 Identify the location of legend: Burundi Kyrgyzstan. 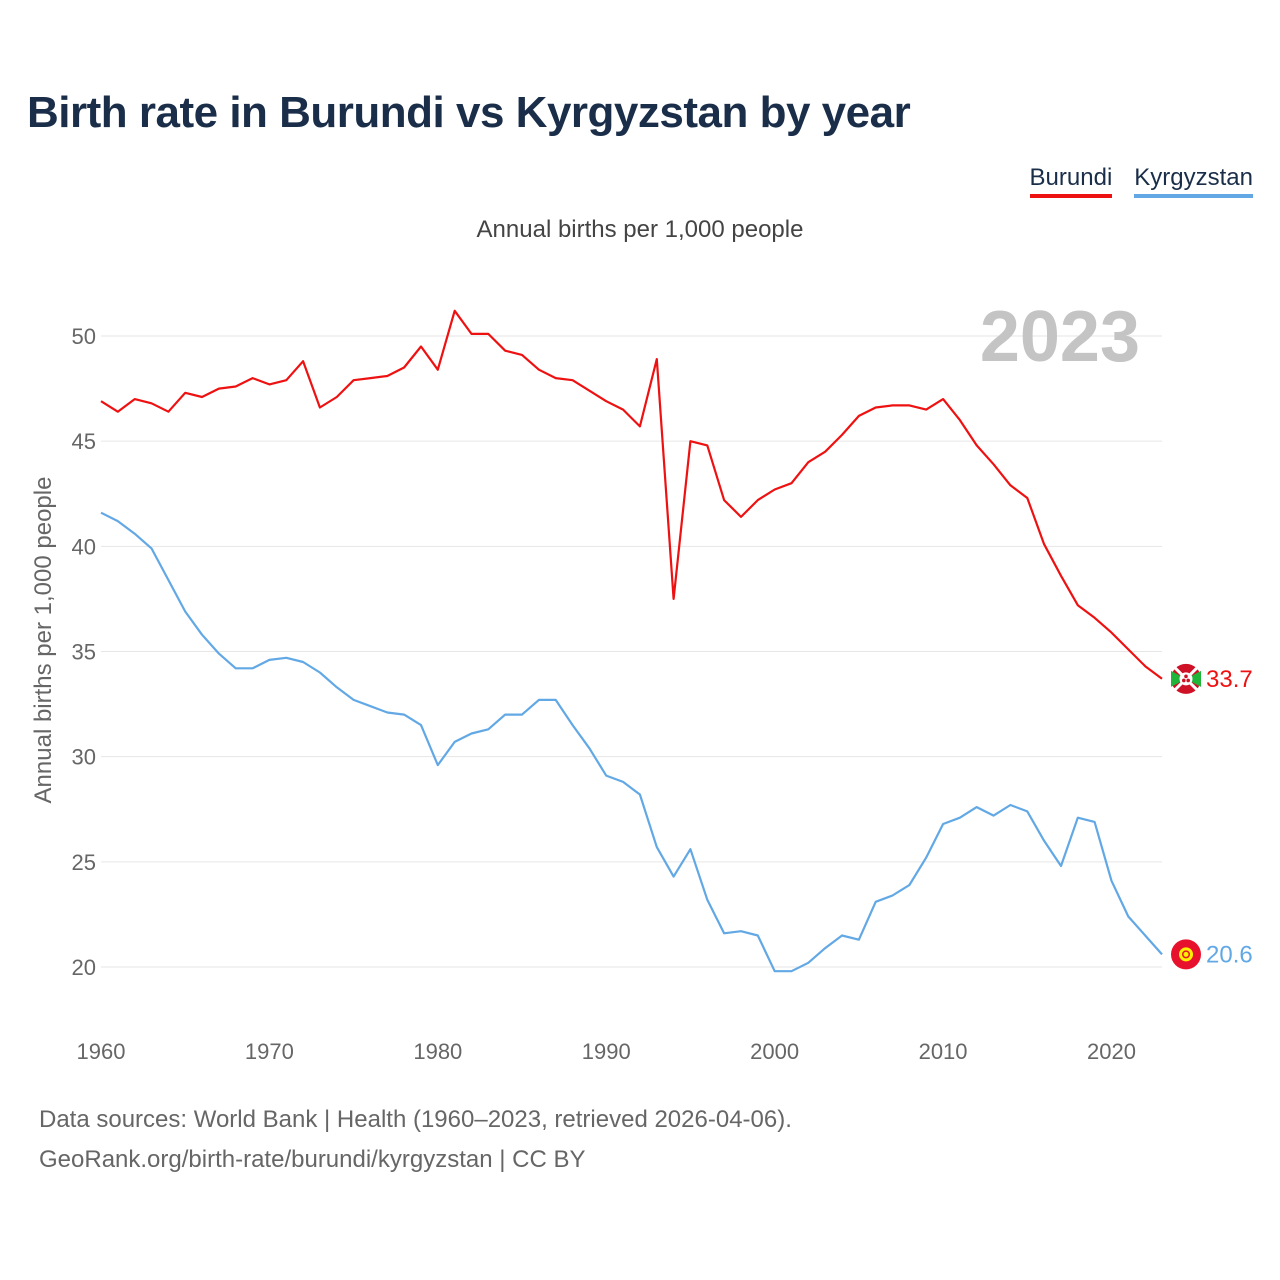
(1141, 181).